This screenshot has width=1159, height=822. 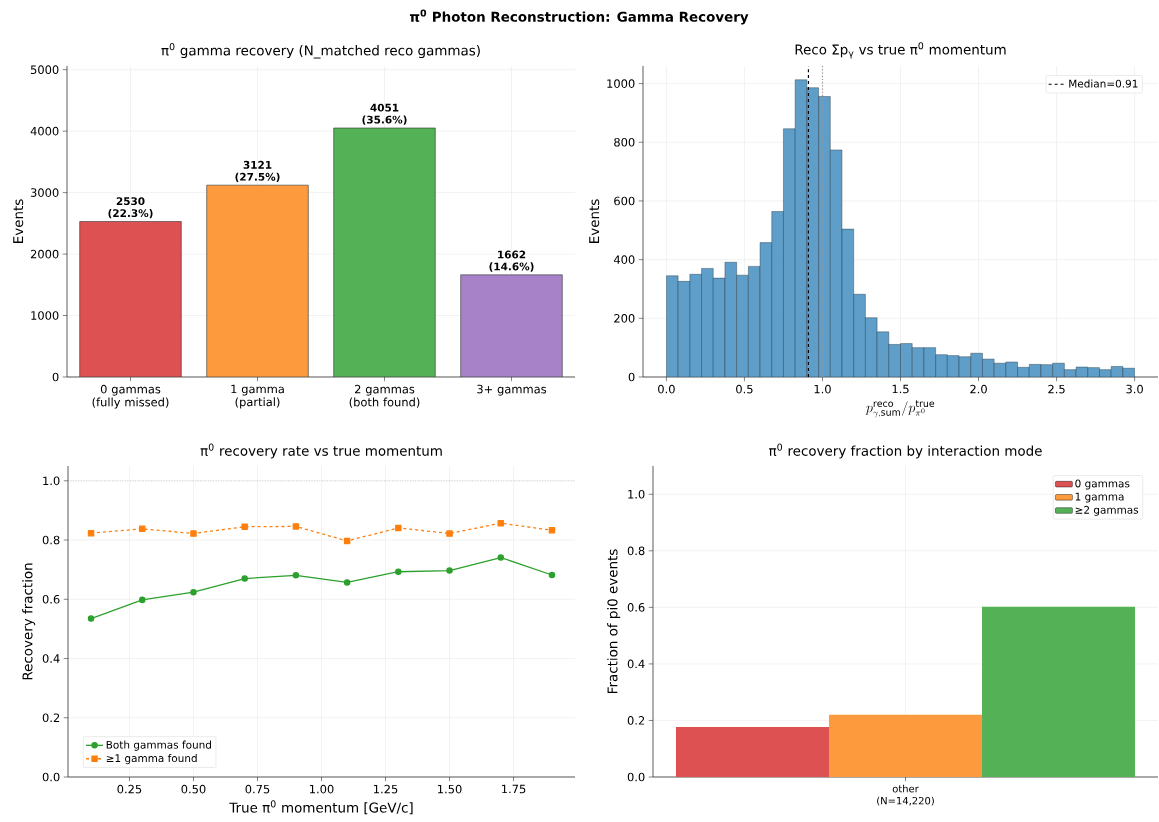 I want to click on x-tick-label: 0.50, so click(x=193, y=789).